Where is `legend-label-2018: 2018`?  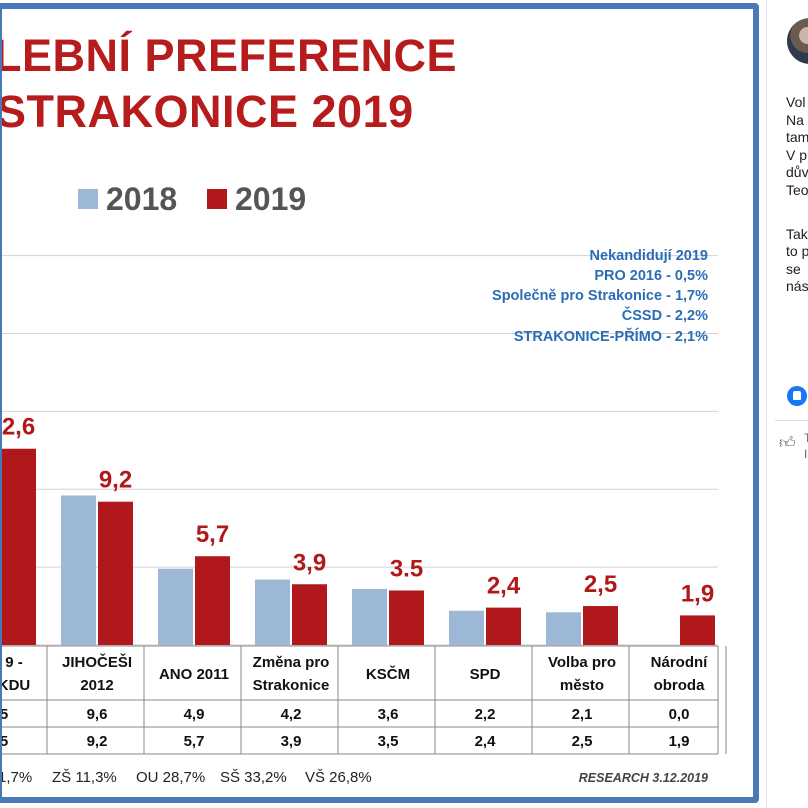
legend-label-2018: 2018 is located at coordinates (141, 199).